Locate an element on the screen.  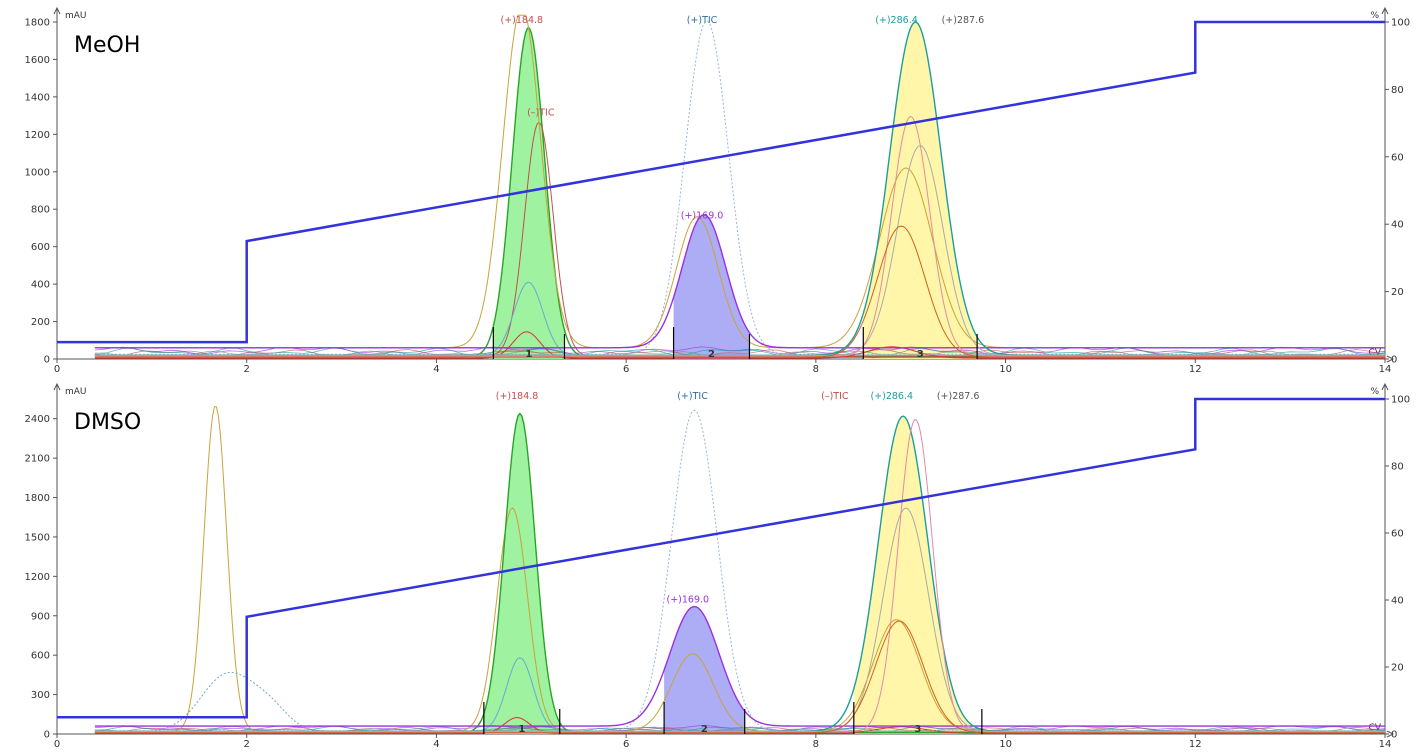
y-tick-label: 1400 is located at coordinates (37, 97).